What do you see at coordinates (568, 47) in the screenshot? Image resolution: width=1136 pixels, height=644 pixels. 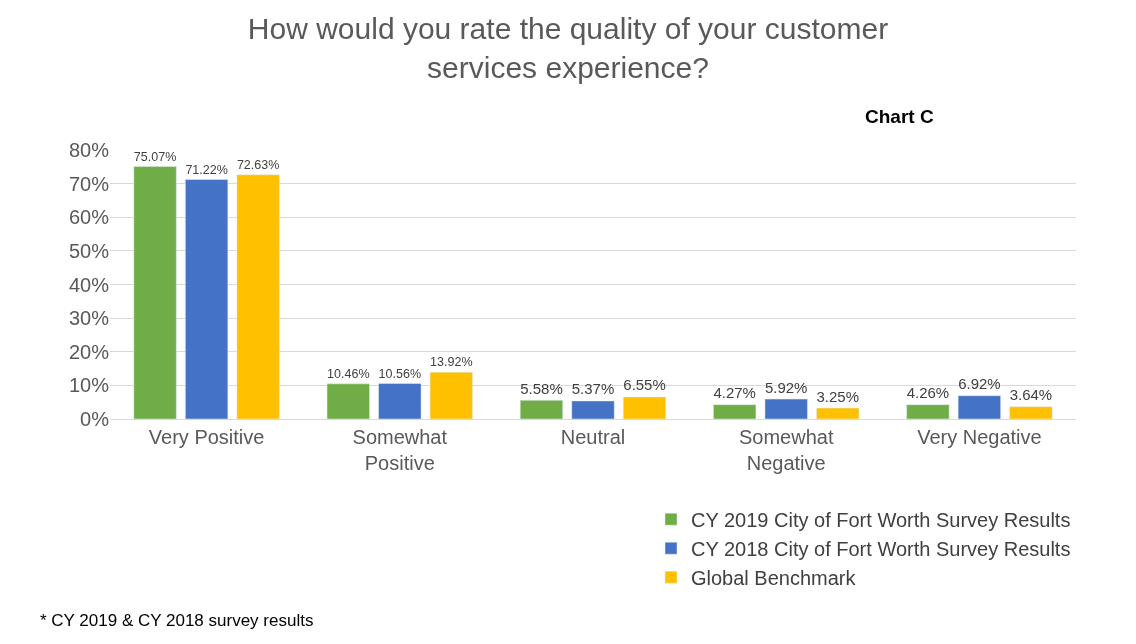 I see `chart-title: How would you rate the quality of your customer services experience?` at bounding box center [568, 47].